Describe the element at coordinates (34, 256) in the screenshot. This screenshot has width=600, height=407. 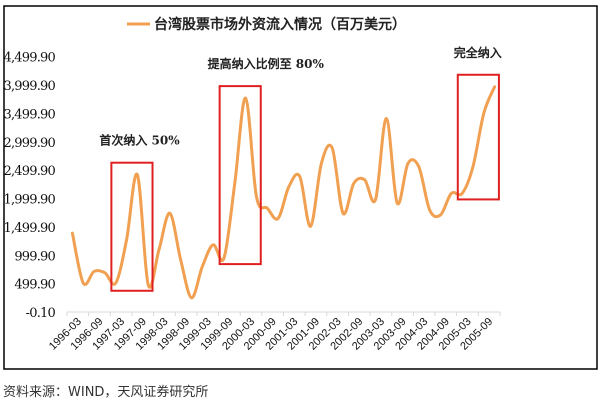
I see `y-tick-label: 999.90` at that location.